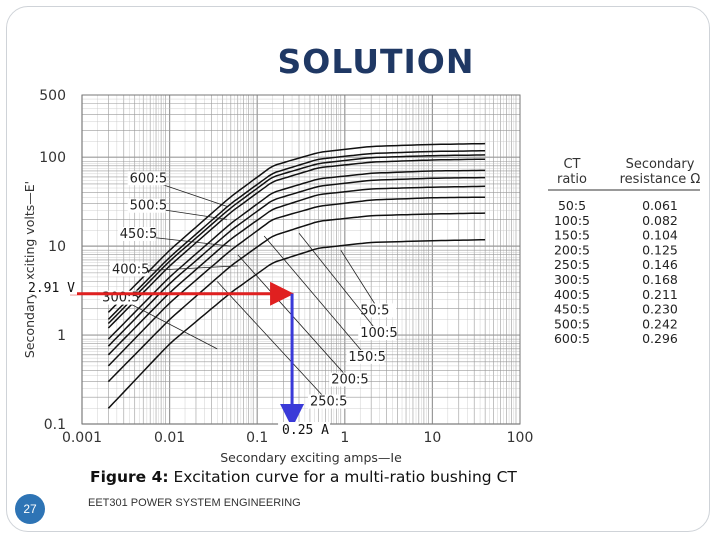  Describe the element at coordinates (660, 323) in the screenshot. I see `table-cell-resistance: 0.242` at that location.